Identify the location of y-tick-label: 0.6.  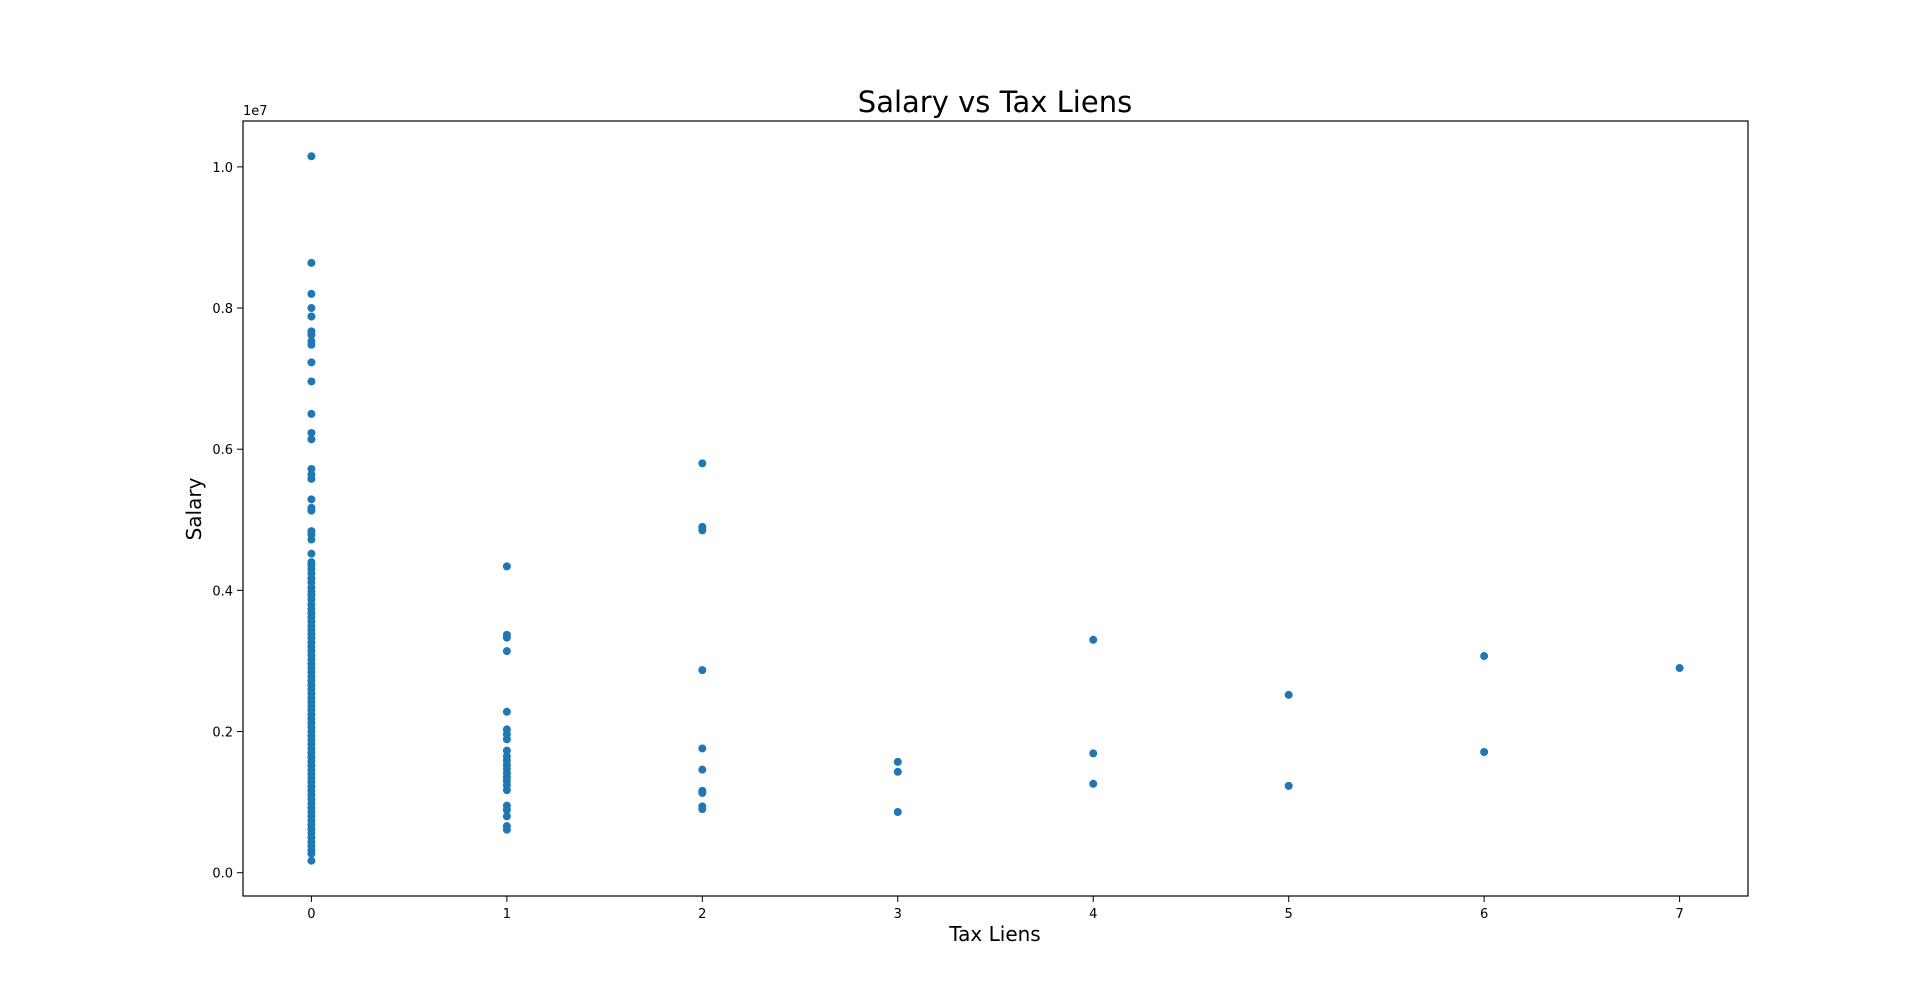
(222, 450).